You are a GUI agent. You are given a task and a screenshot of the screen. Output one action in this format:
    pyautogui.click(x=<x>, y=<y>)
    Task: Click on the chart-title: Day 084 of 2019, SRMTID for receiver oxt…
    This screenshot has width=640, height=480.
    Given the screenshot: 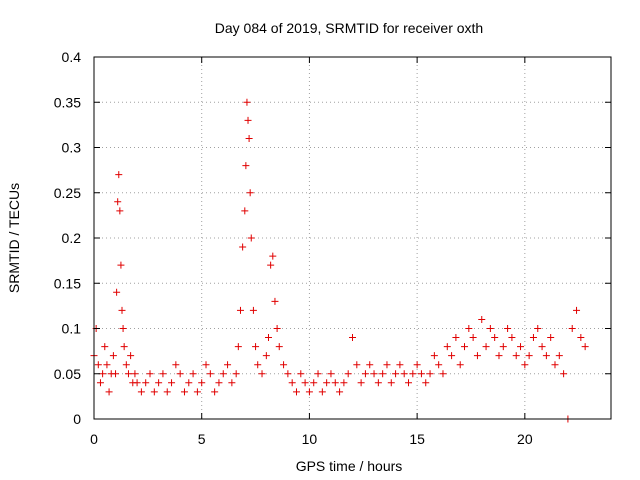 What is the action you would take?
    pyautogui.click(x=349, y=28)
    